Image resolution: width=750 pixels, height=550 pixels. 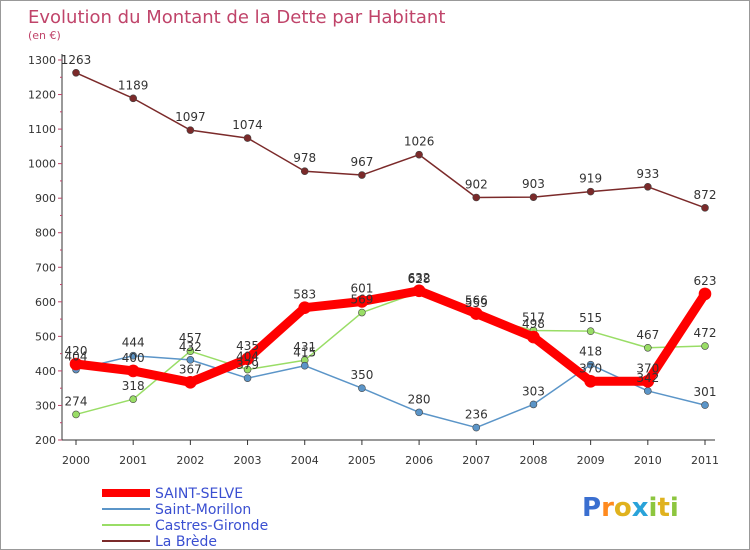 What do you see at coordinates (186, 542) in the screenshot?
I see `legend-label: La Brède` at bounding box center [186, 542].